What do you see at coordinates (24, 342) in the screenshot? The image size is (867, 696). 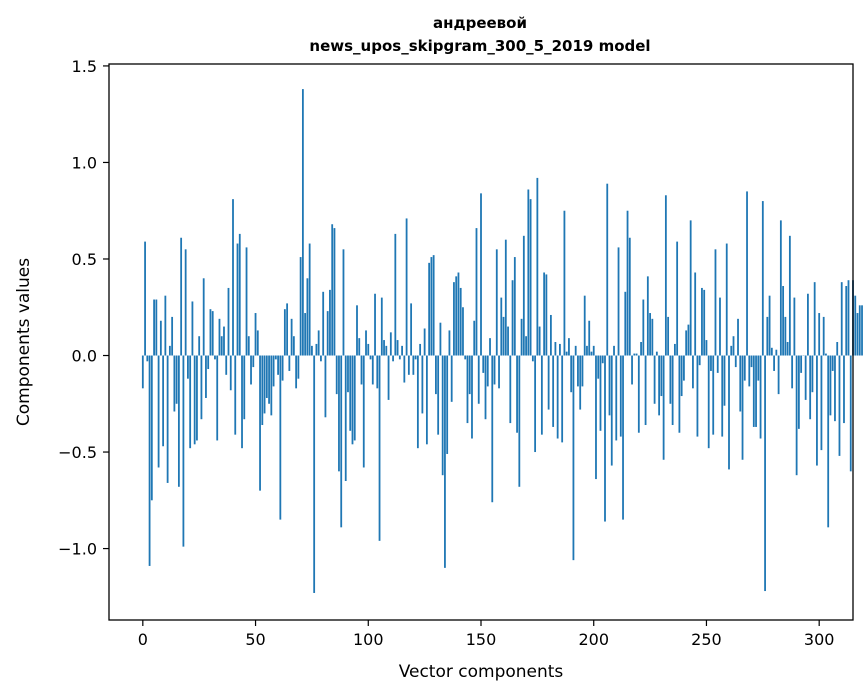 I see `y-axis-label: Components values` at bounding box center [24, 342].